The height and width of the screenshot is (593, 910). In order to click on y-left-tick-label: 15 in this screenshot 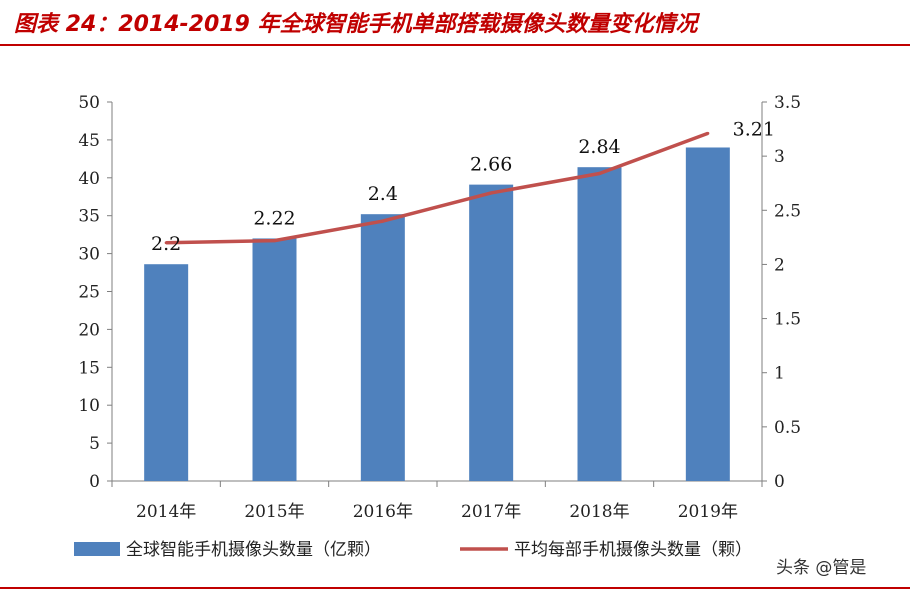, I will do `click(89, 368)`.